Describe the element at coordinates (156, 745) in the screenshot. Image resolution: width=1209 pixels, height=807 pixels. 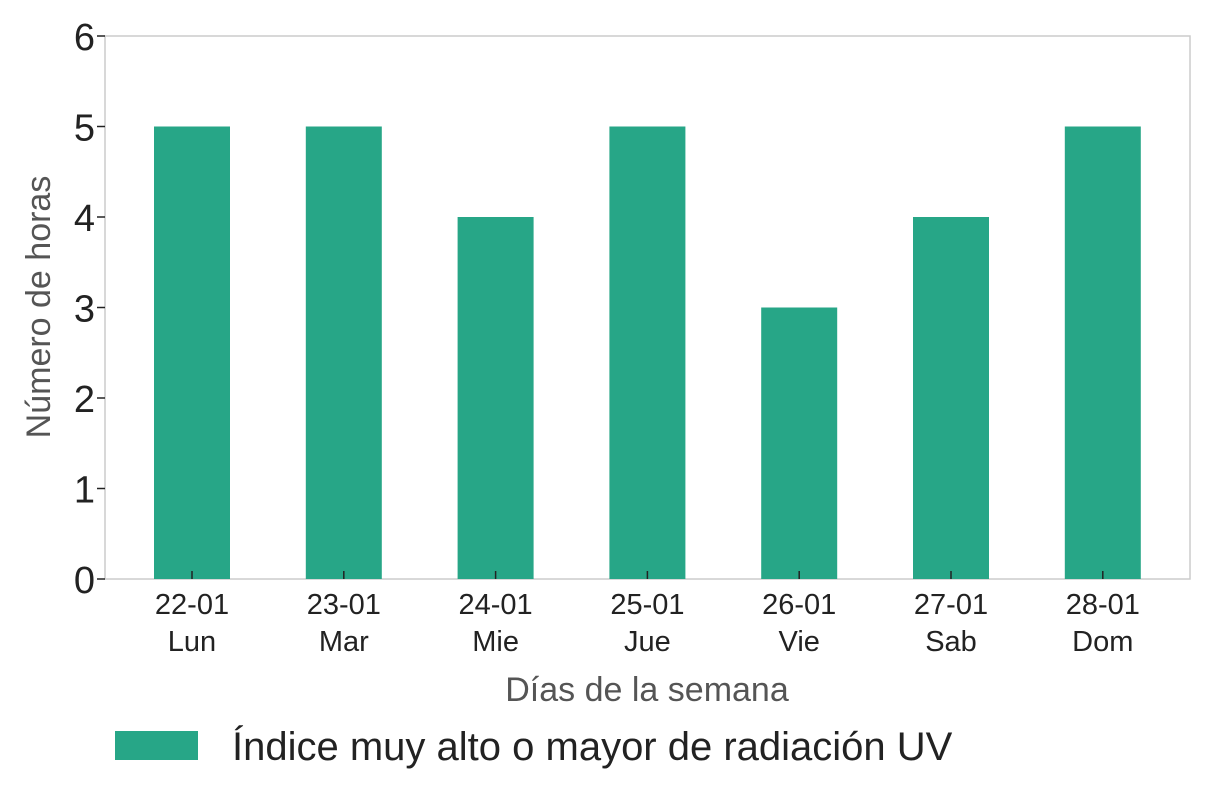
I see `legend-swatch` at that location.